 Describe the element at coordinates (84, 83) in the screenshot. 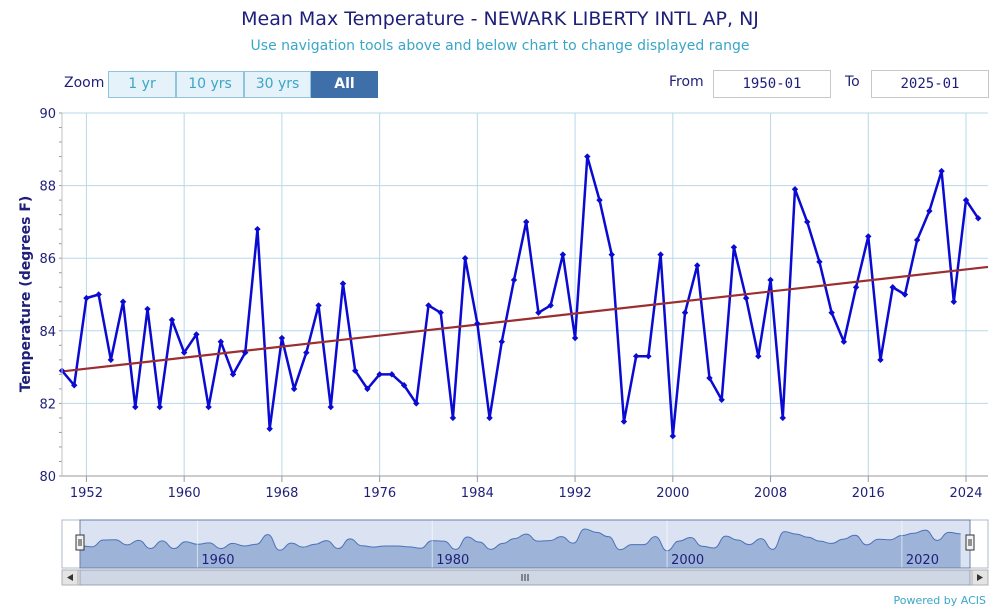

I see `zoom-label: Zoom` at that location.